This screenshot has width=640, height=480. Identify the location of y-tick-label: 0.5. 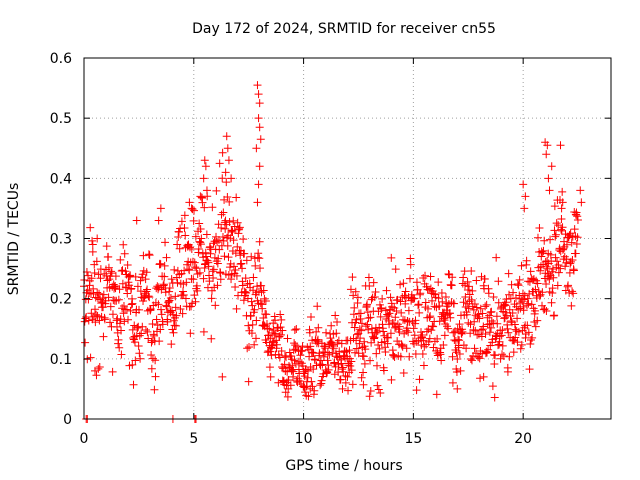
(61, 119).